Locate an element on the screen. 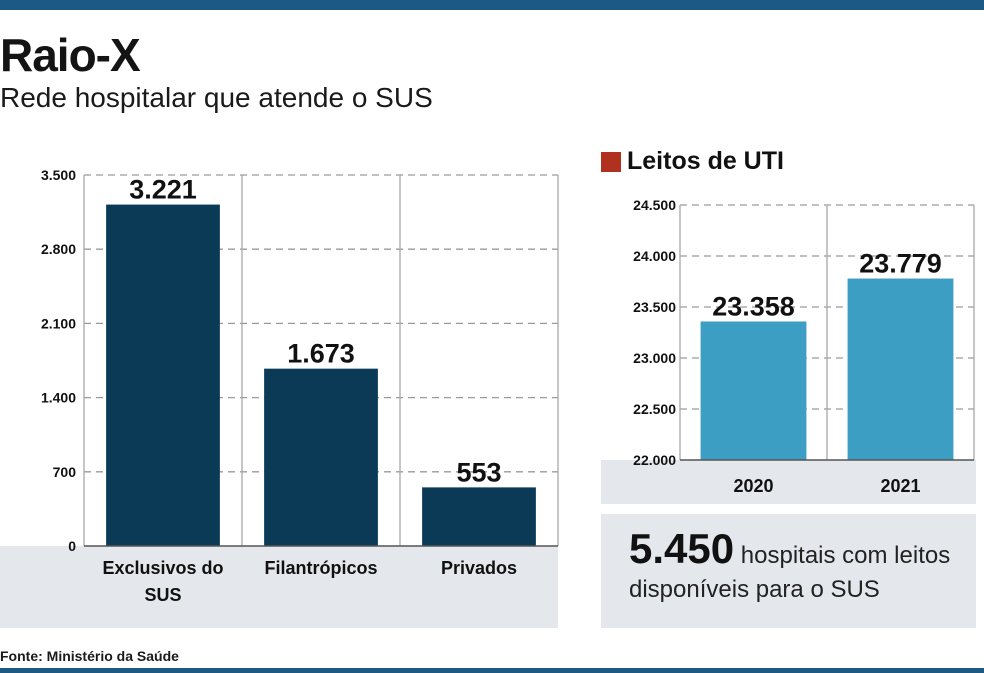  bottom-accent-bar is located at coordinates (492, 670).